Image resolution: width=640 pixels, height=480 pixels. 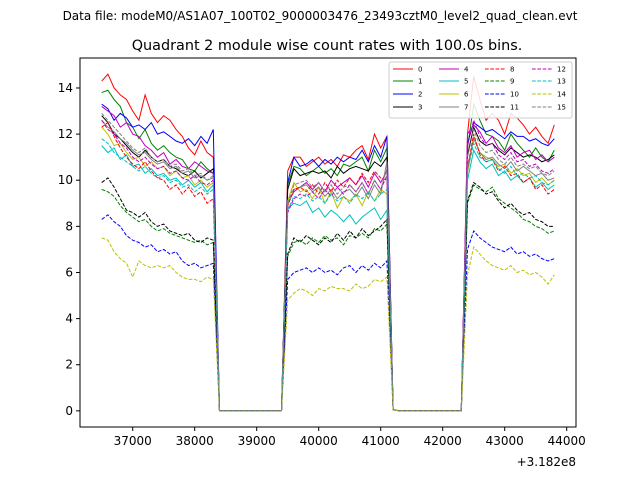 What do you see at coordinates (561, 82) in the screenshot?
I see `legend-label-13: 13` at bounding box center [561, 82].